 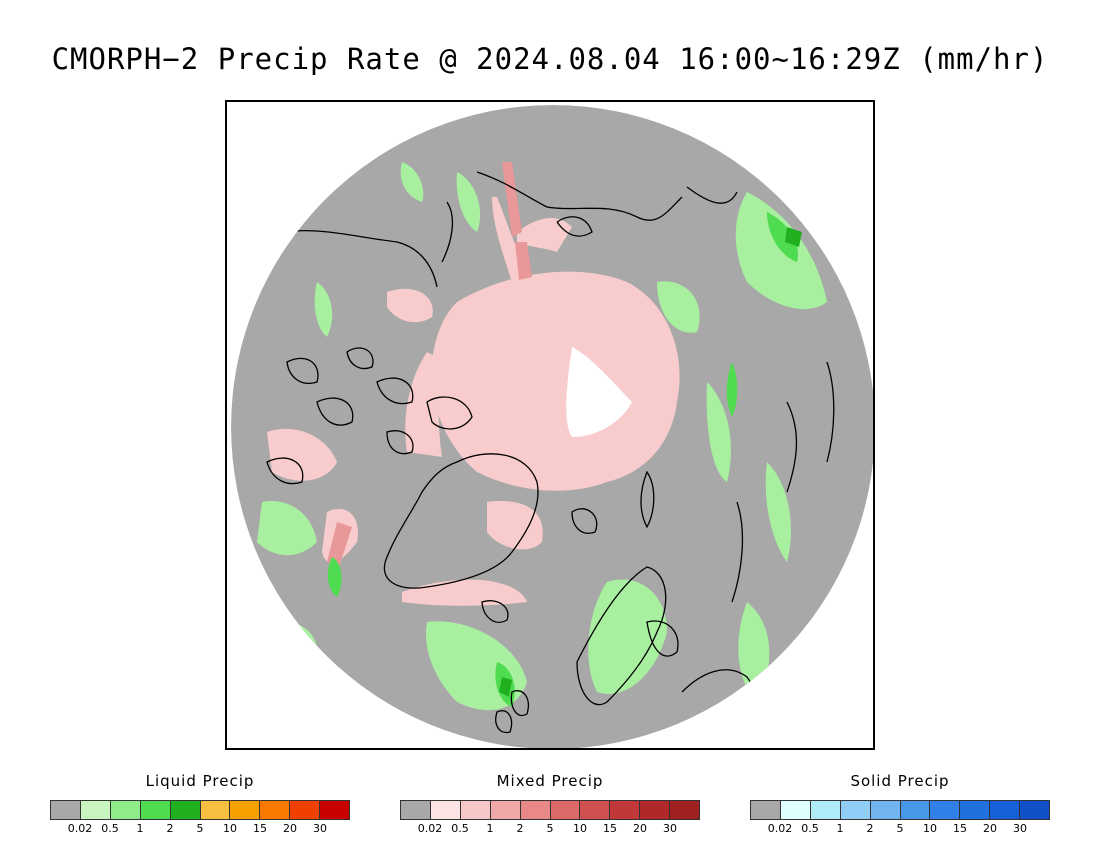 I want to click on mixed-precip-heavy, so click(x=429, y=364).